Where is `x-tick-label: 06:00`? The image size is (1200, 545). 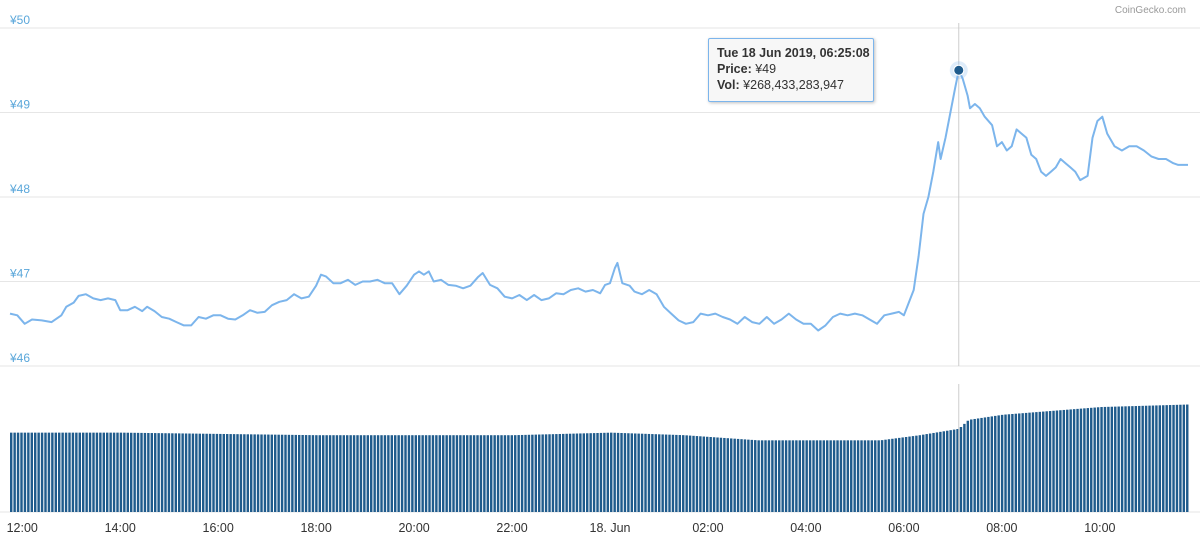 x-tick-label: 06:00 is located at coordinates (903, 528).